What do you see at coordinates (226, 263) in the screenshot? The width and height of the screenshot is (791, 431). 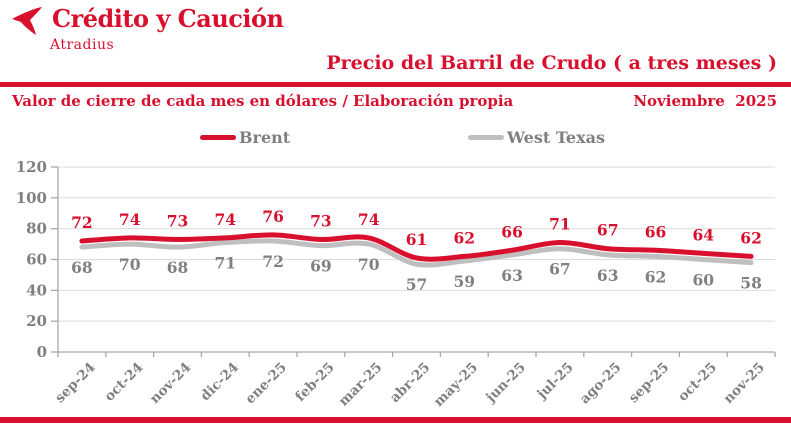 I see `data-label-west-texas: 71` at bounding box center [226, 263].